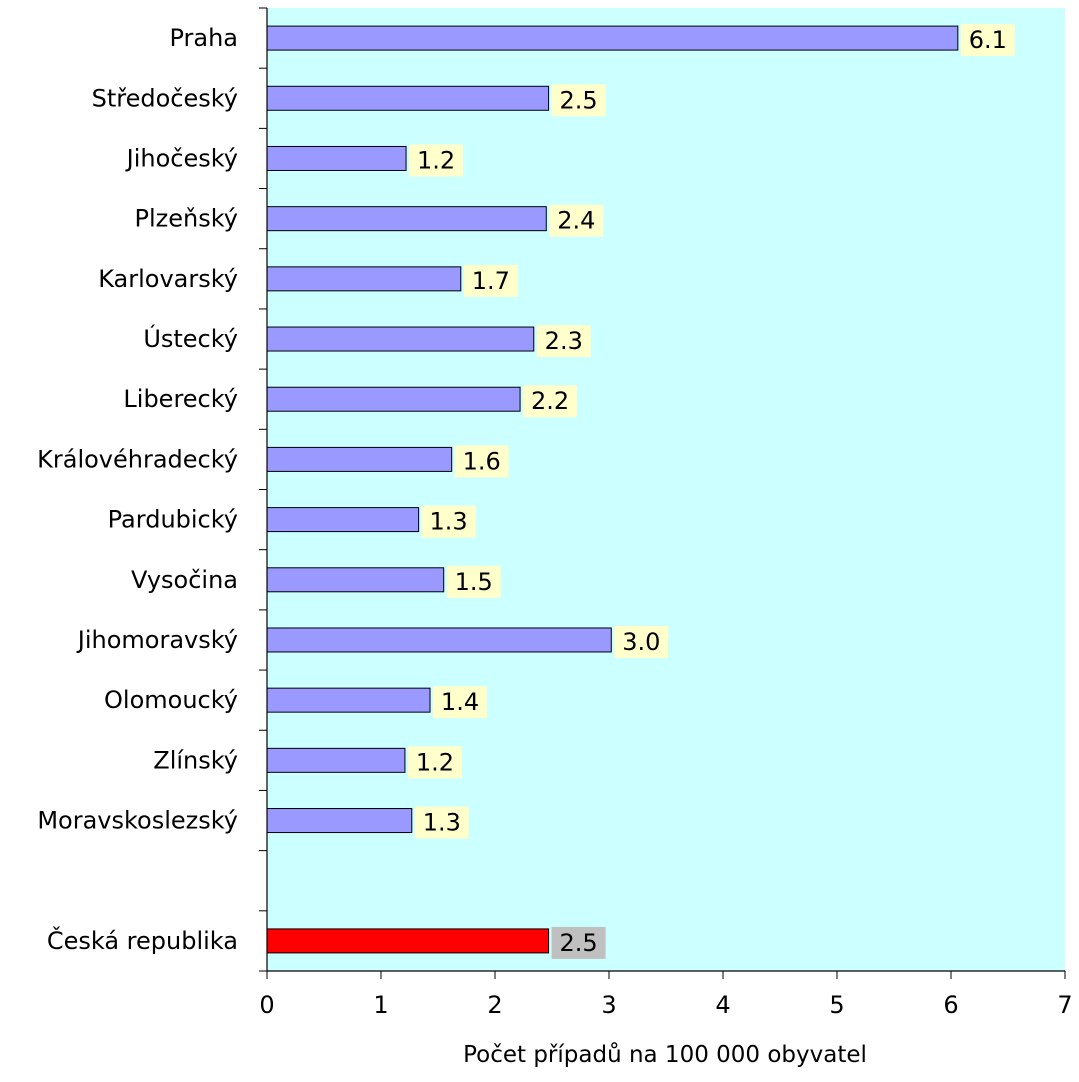 Image resolution: width=1079 pixels, height=1082 pixels. Describe the element at coordinates (665, 1054) in the screenshot. I see `x-axis-title: Počet případů na 100 000 obyvatel` at that location.